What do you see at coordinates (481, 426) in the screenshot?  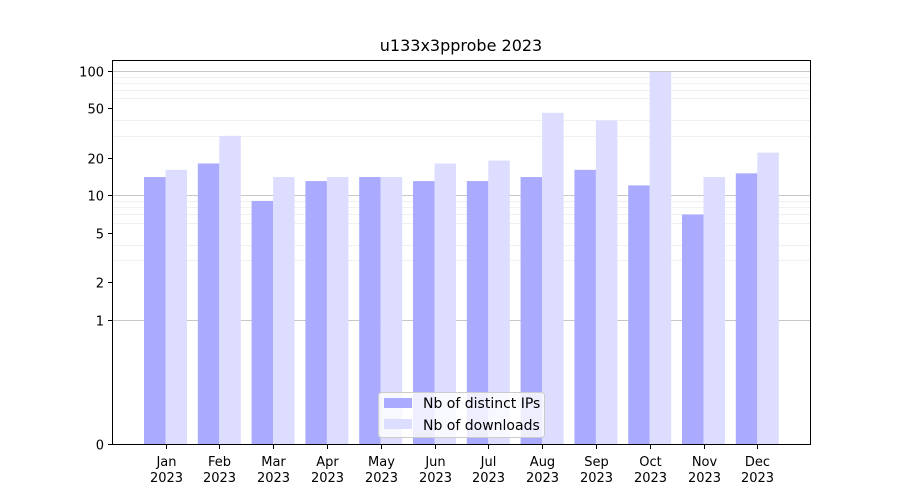 I see `legend-label-downloads: Nb of downloads` at bounding box center [481, 426].